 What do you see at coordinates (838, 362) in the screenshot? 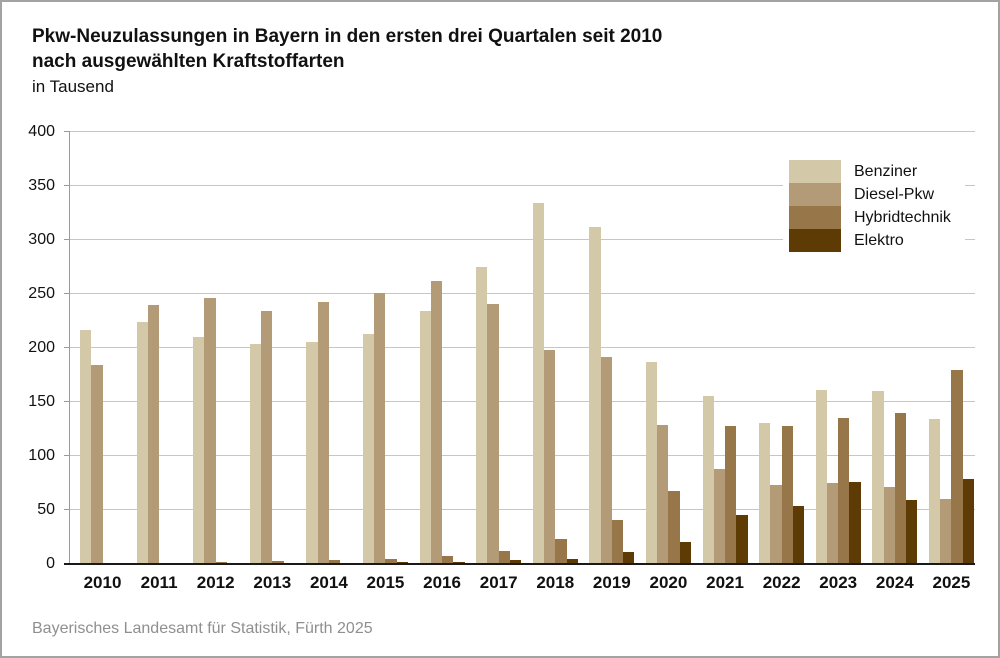
I see `bar-group-2023: 2023` at bounding box center [838, 362].